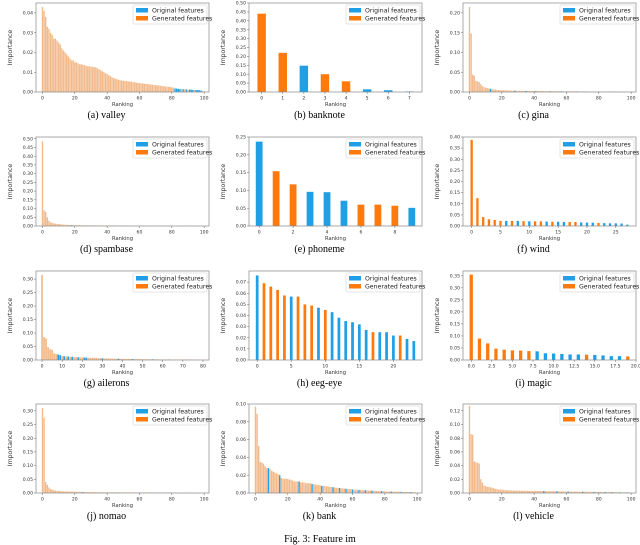 The width and height of the screenshot is (640, 545). I want to click on x-tick-label: 100, so click(204, 233).